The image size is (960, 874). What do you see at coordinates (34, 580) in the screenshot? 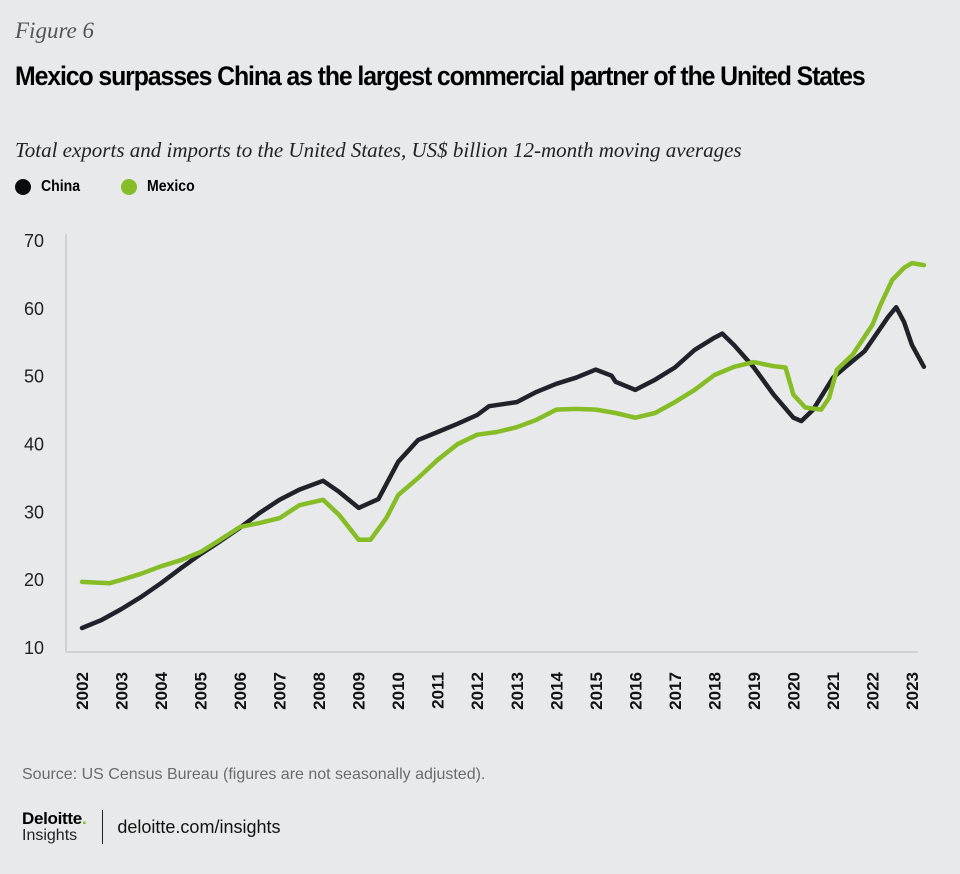
I see `y-tick-label: 20` at bounding box center [34, 580].